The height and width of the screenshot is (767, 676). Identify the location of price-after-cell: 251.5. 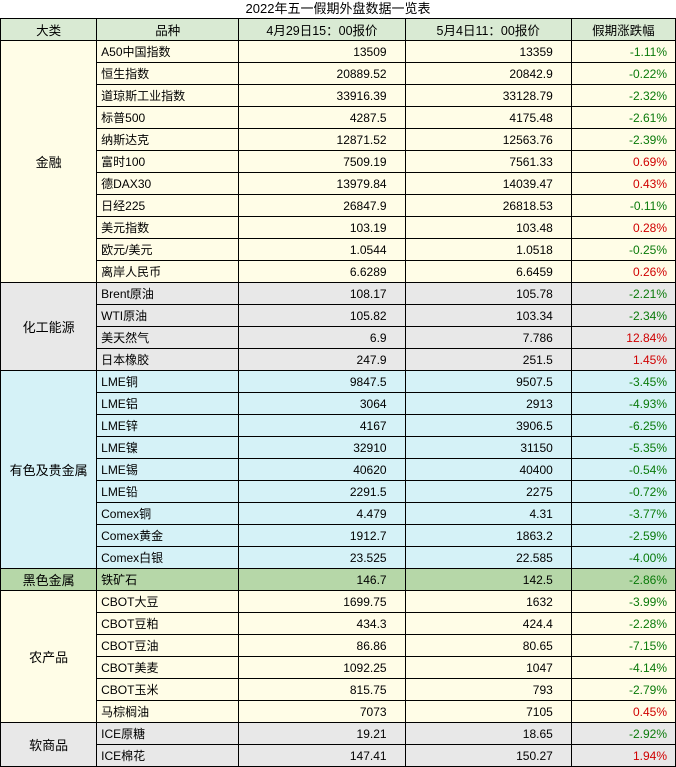
(488, 359).